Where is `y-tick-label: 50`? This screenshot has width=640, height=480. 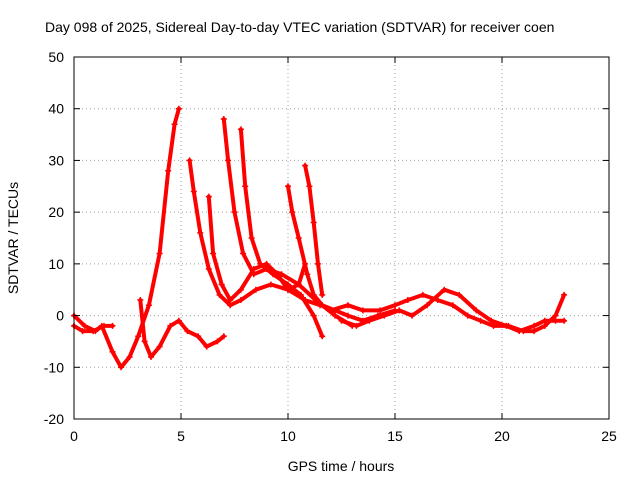
y-tick-label: 50 is located at coordinates (56, 57).